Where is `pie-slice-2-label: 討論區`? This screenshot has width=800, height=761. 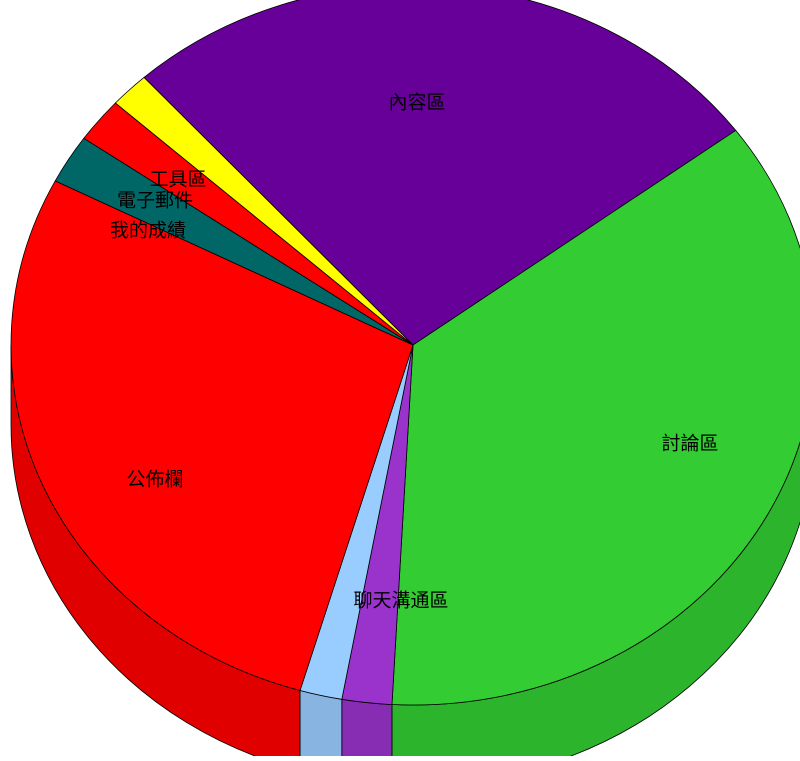
pie-slice-2-label: 討論區 is located at coordinates (689, 444).